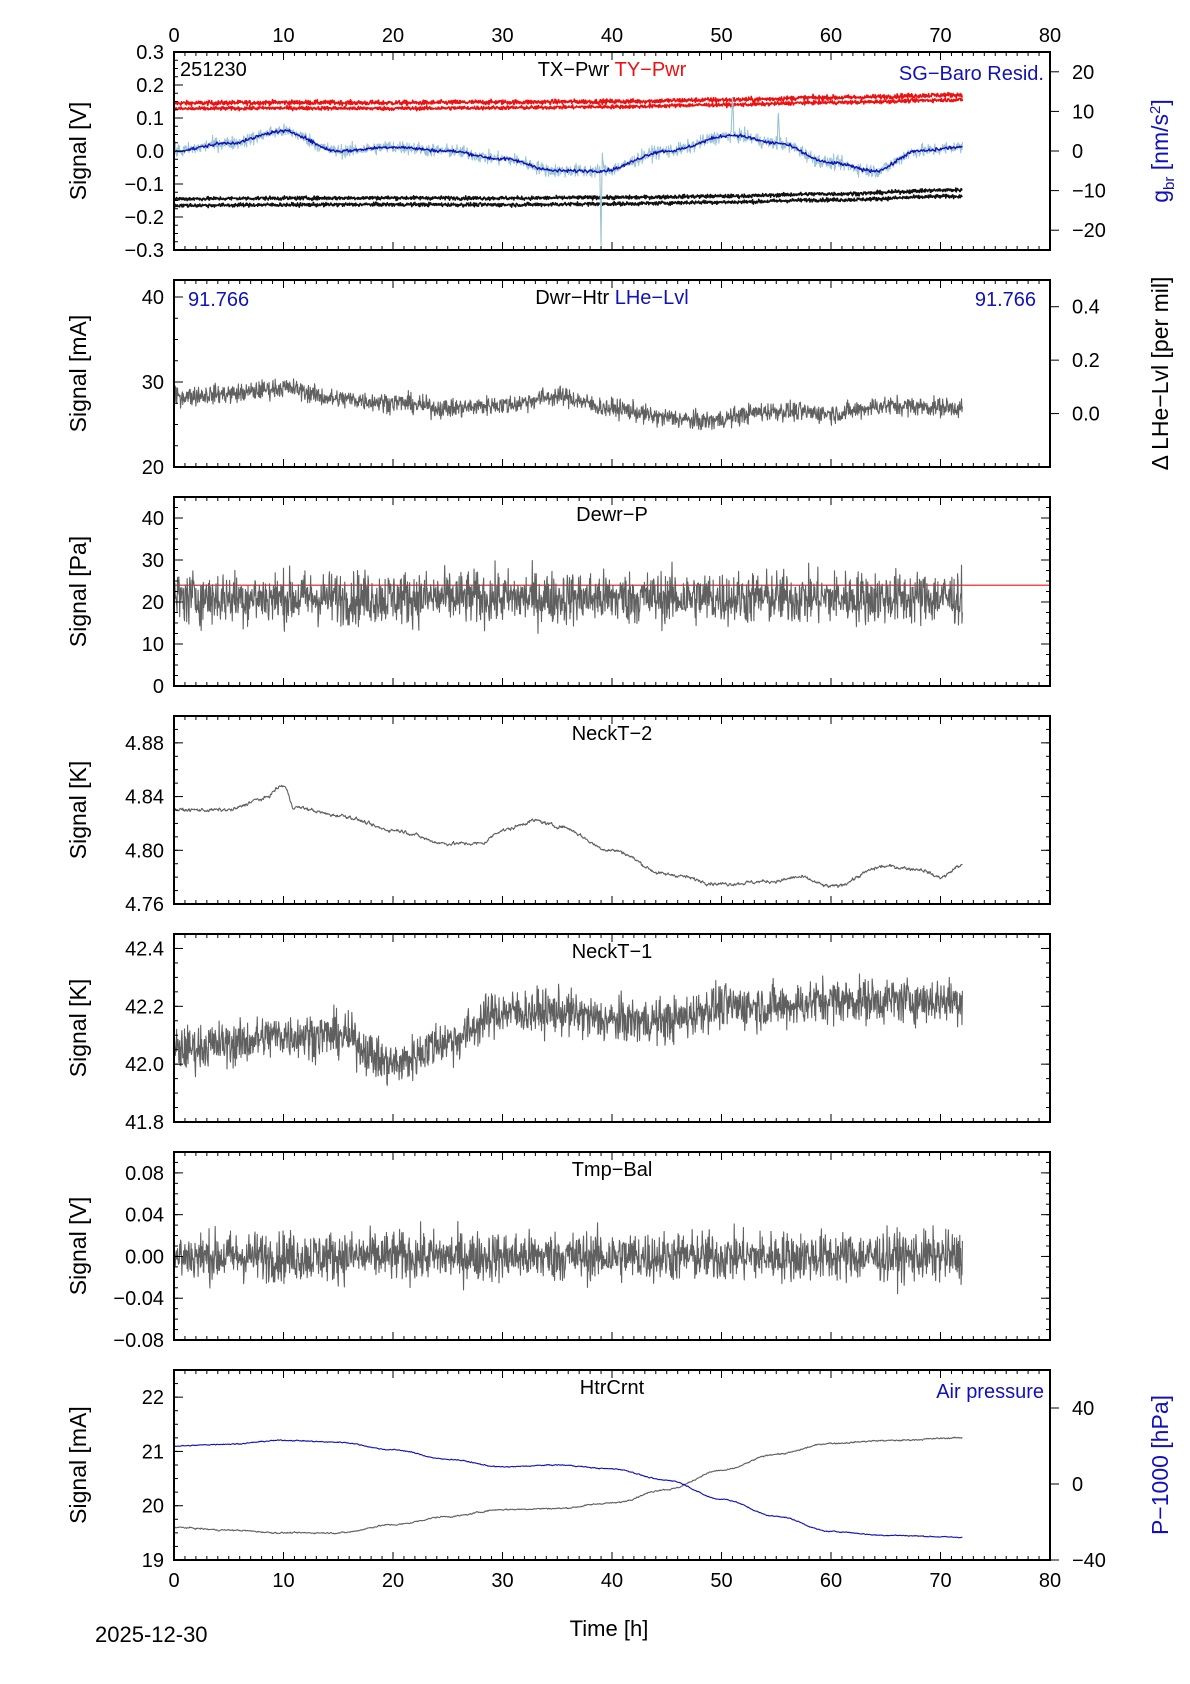 This screenshot has width=1190, height=1684. What do you see at coordinates (1086, 415) in the screenshot?
I see `right-y-tick-label: 0.0` at bounding box center [1086, 415].